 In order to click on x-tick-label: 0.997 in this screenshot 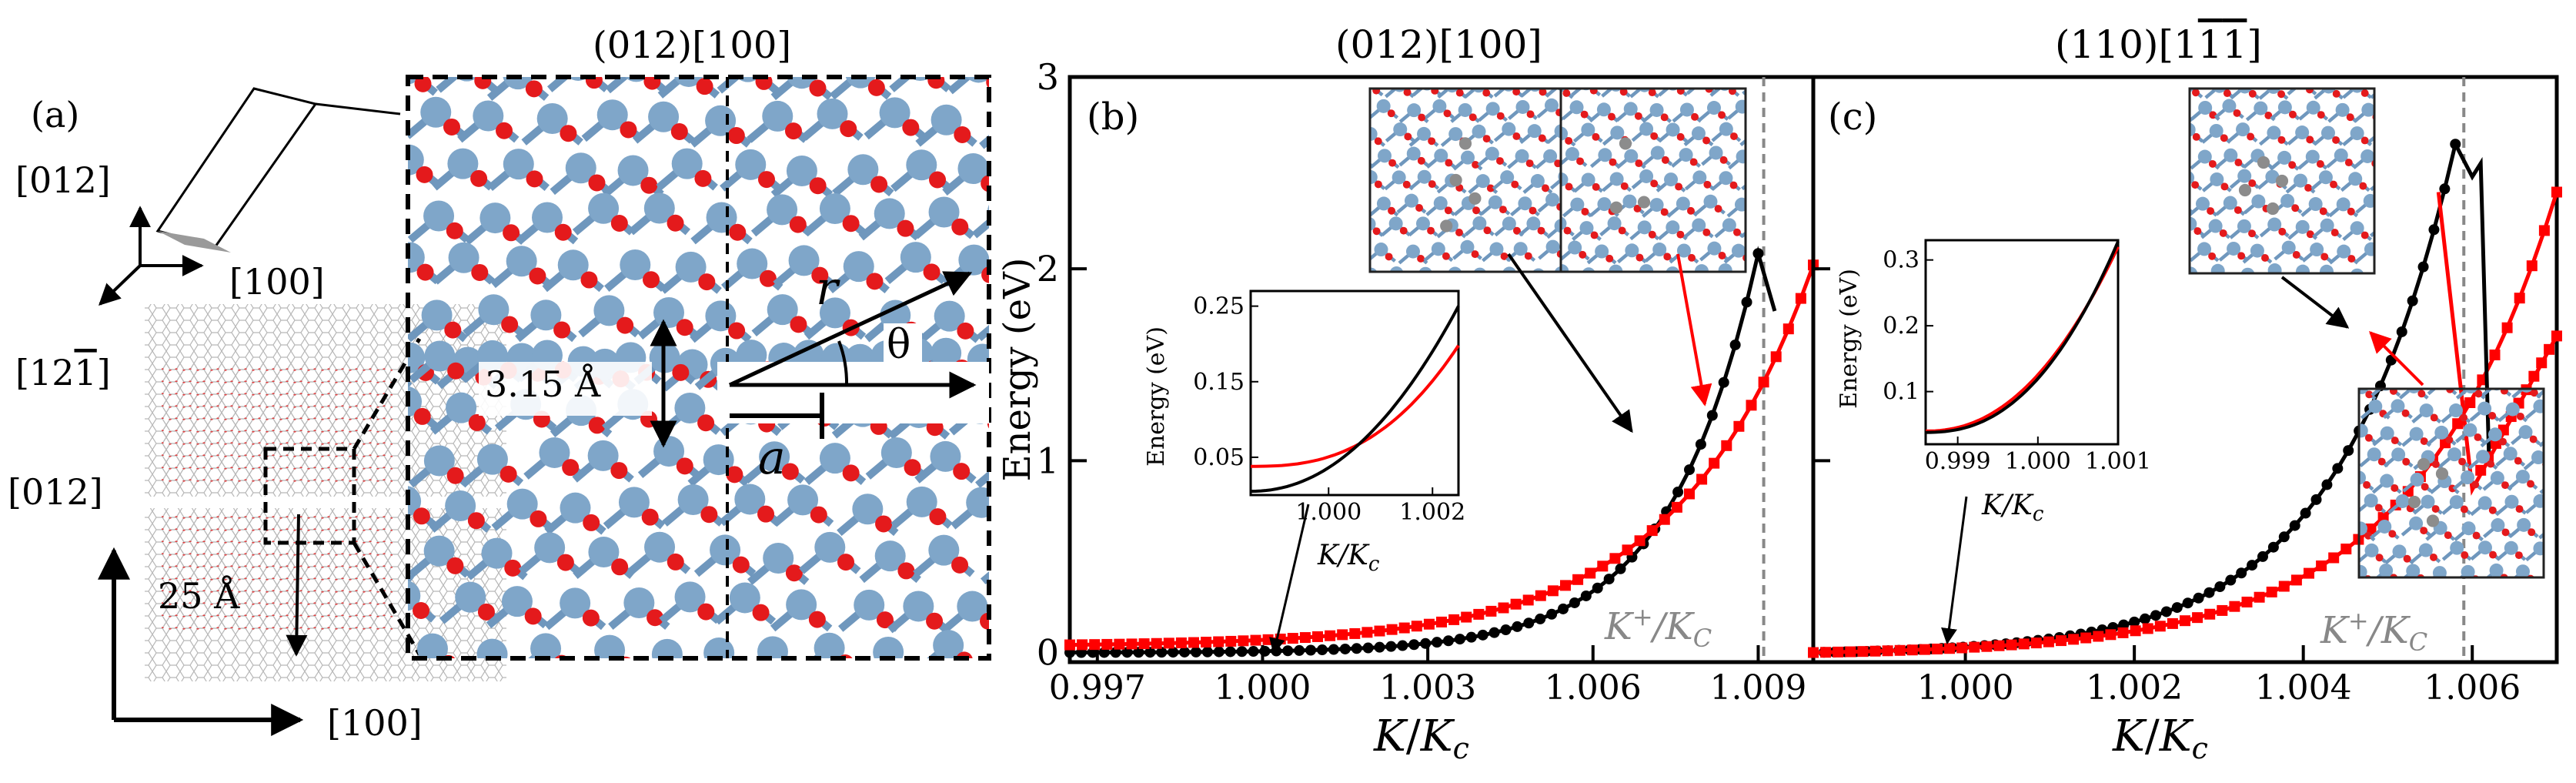, I will do `click(1097, 688)`.